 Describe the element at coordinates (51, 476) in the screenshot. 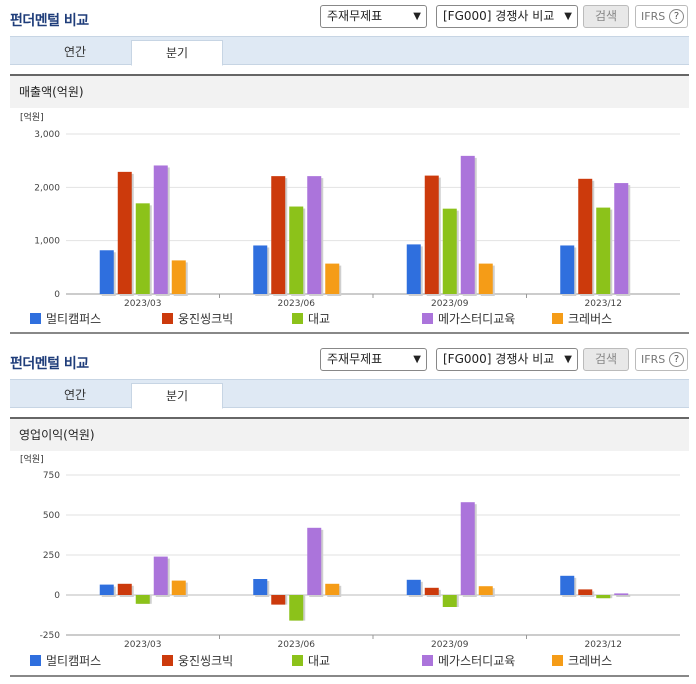

I see `y-tick-label: 750` at that location.